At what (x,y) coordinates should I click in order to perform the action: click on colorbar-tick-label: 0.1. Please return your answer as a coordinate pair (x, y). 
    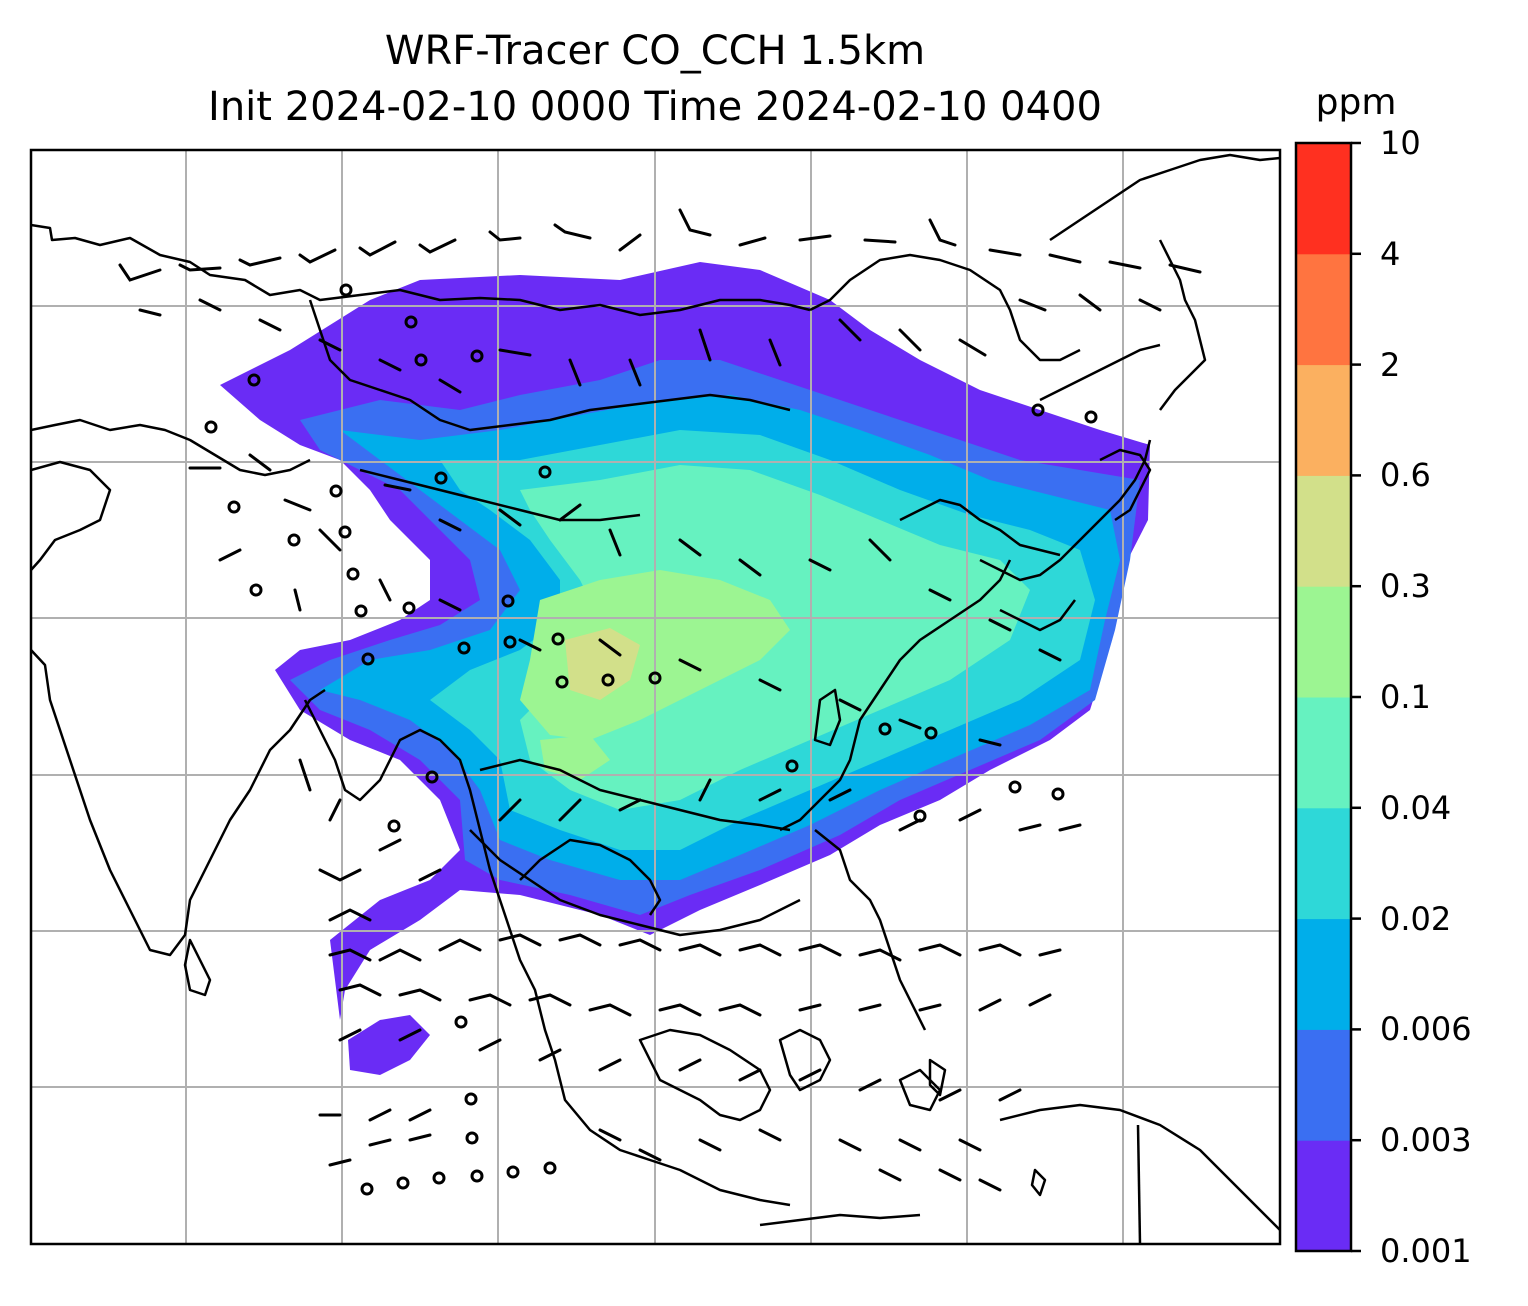
    Looking at the image, I should click on (1405, 697).